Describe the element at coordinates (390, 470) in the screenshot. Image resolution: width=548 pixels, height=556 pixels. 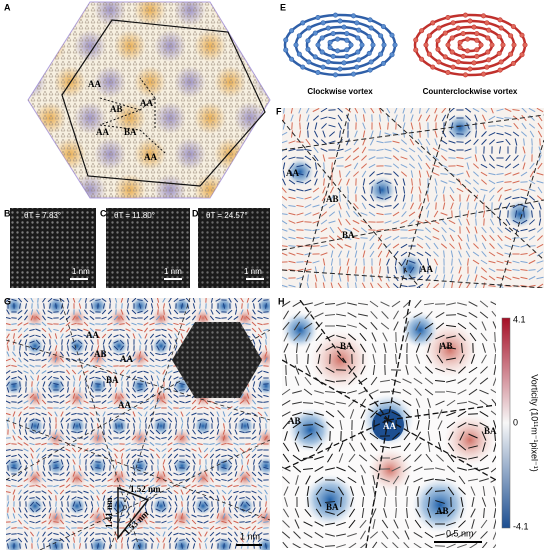
I see `vorticity-blob` at that location.